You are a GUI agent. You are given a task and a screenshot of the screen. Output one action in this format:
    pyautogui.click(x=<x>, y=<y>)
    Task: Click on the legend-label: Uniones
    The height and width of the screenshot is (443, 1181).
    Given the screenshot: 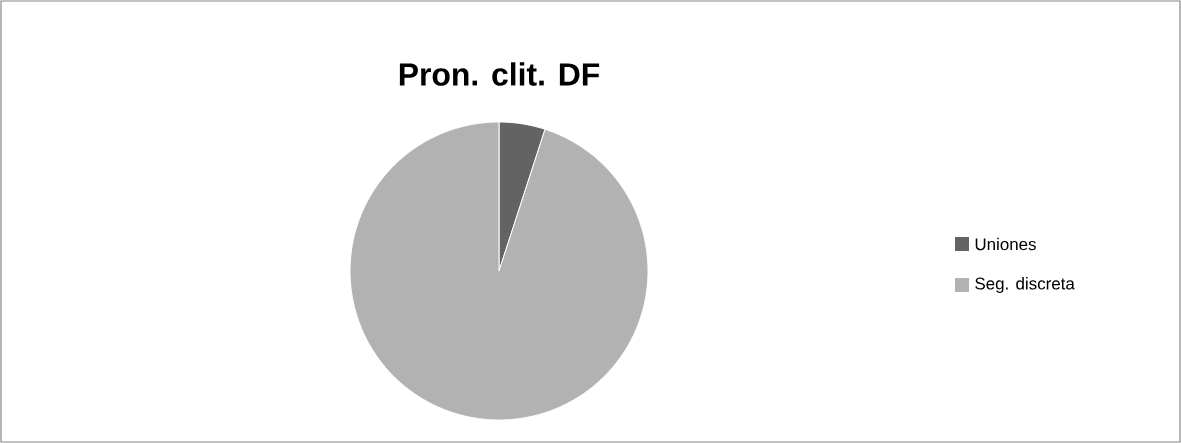 What is the action you would take?
    pyautogui.click(x=1005, y=244)
    